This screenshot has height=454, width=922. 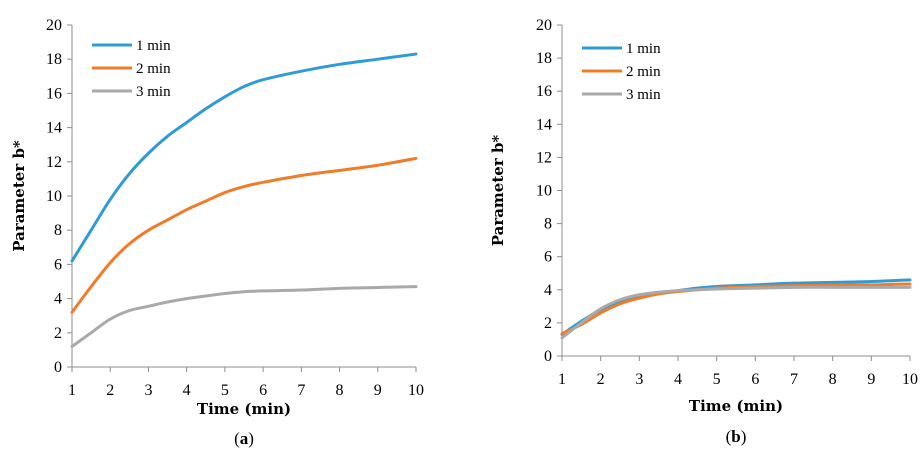 I want to click on caption-letter: b, so click(x=735, y=436).